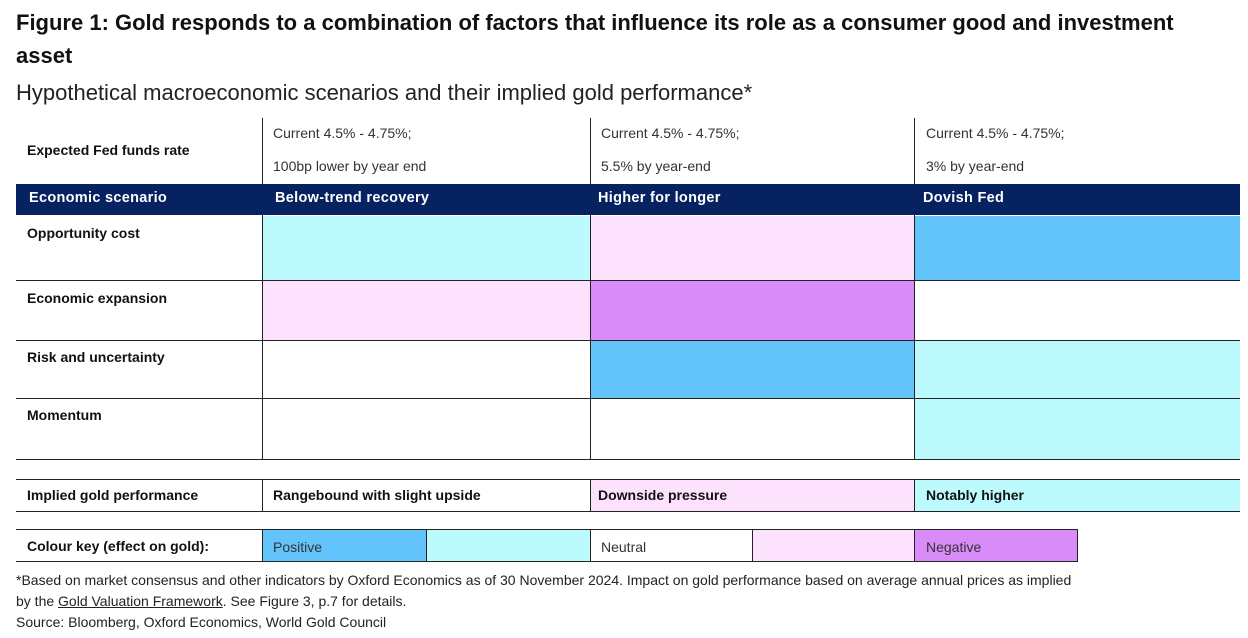 The height and width of the screenshot is (638, 1248). Describe the element at coordinates (64, 415) in the screenshot. I see `row-label-momentum: Momentum` at that location.